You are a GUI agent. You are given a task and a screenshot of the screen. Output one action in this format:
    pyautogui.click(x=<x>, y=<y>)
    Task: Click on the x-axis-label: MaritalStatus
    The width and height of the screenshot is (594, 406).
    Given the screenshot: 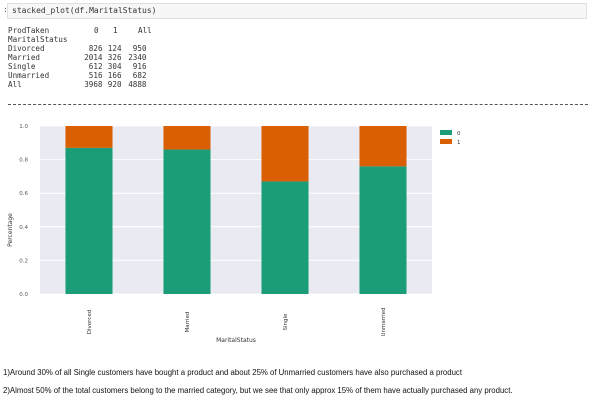 What is the action you would take?
    pyautogui.click(x=236, y=340)
    